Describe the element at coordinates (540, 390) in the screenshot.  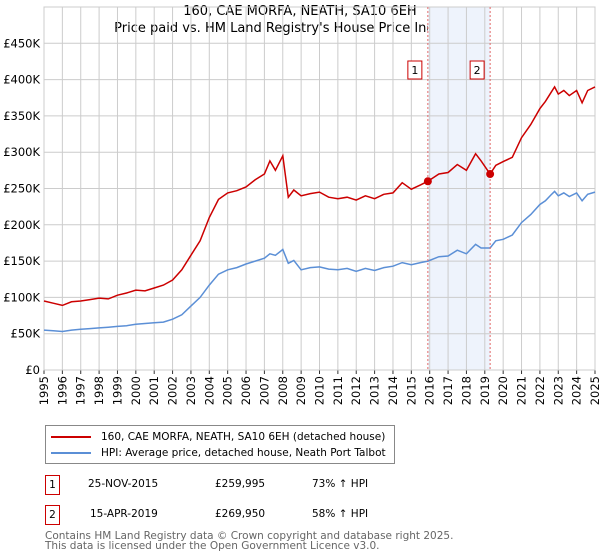
I see `x-tick-label: 2022` at that location.